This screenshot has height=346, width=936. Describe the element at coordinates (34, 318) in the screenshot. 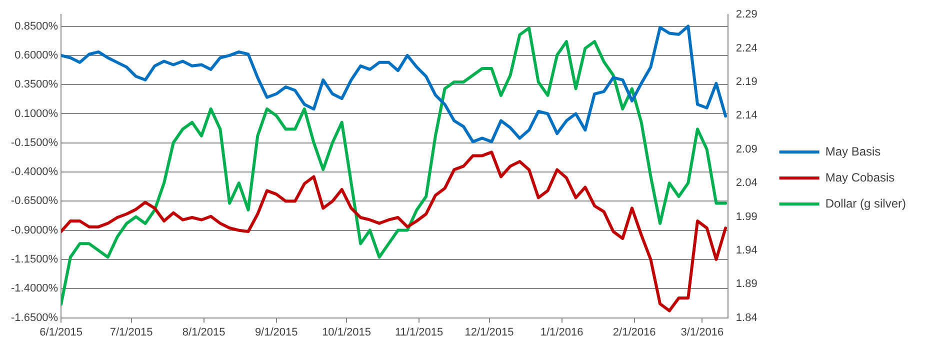

I see `y-tick-label: -1.6500%` at that location.